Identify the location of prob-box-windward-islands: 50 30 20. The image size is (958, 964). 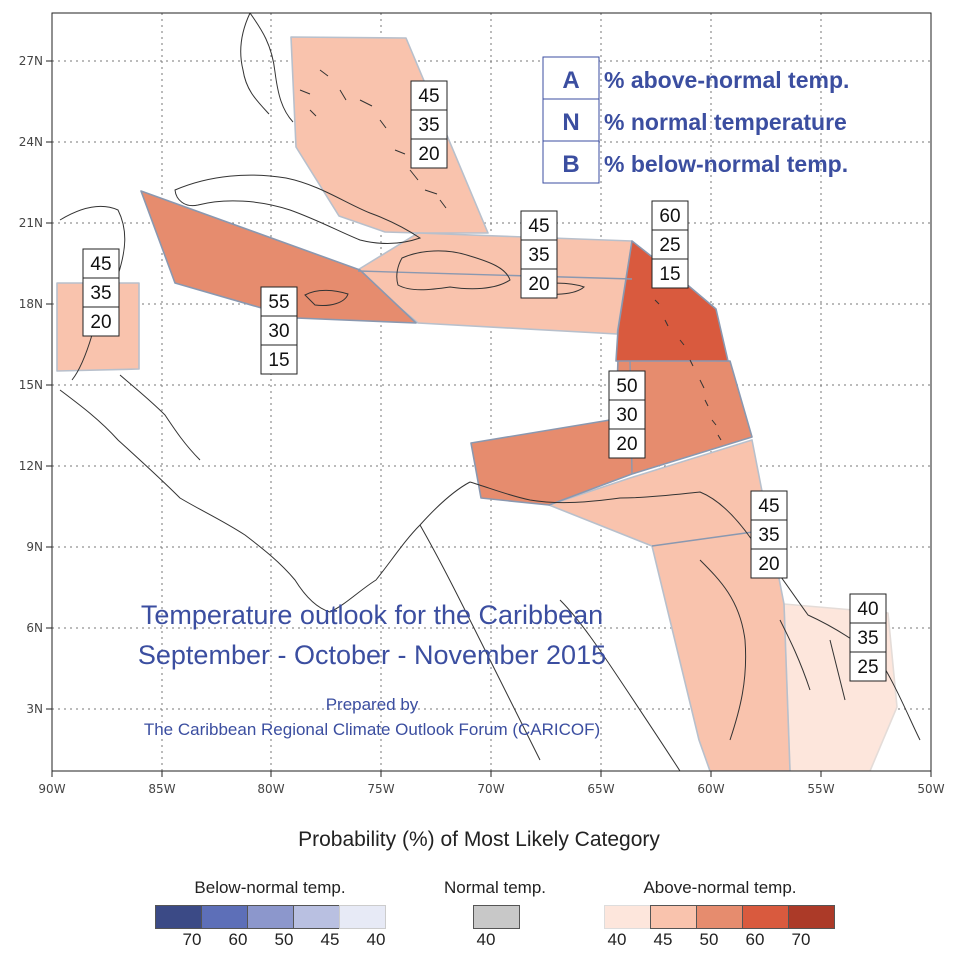
(627, 414).